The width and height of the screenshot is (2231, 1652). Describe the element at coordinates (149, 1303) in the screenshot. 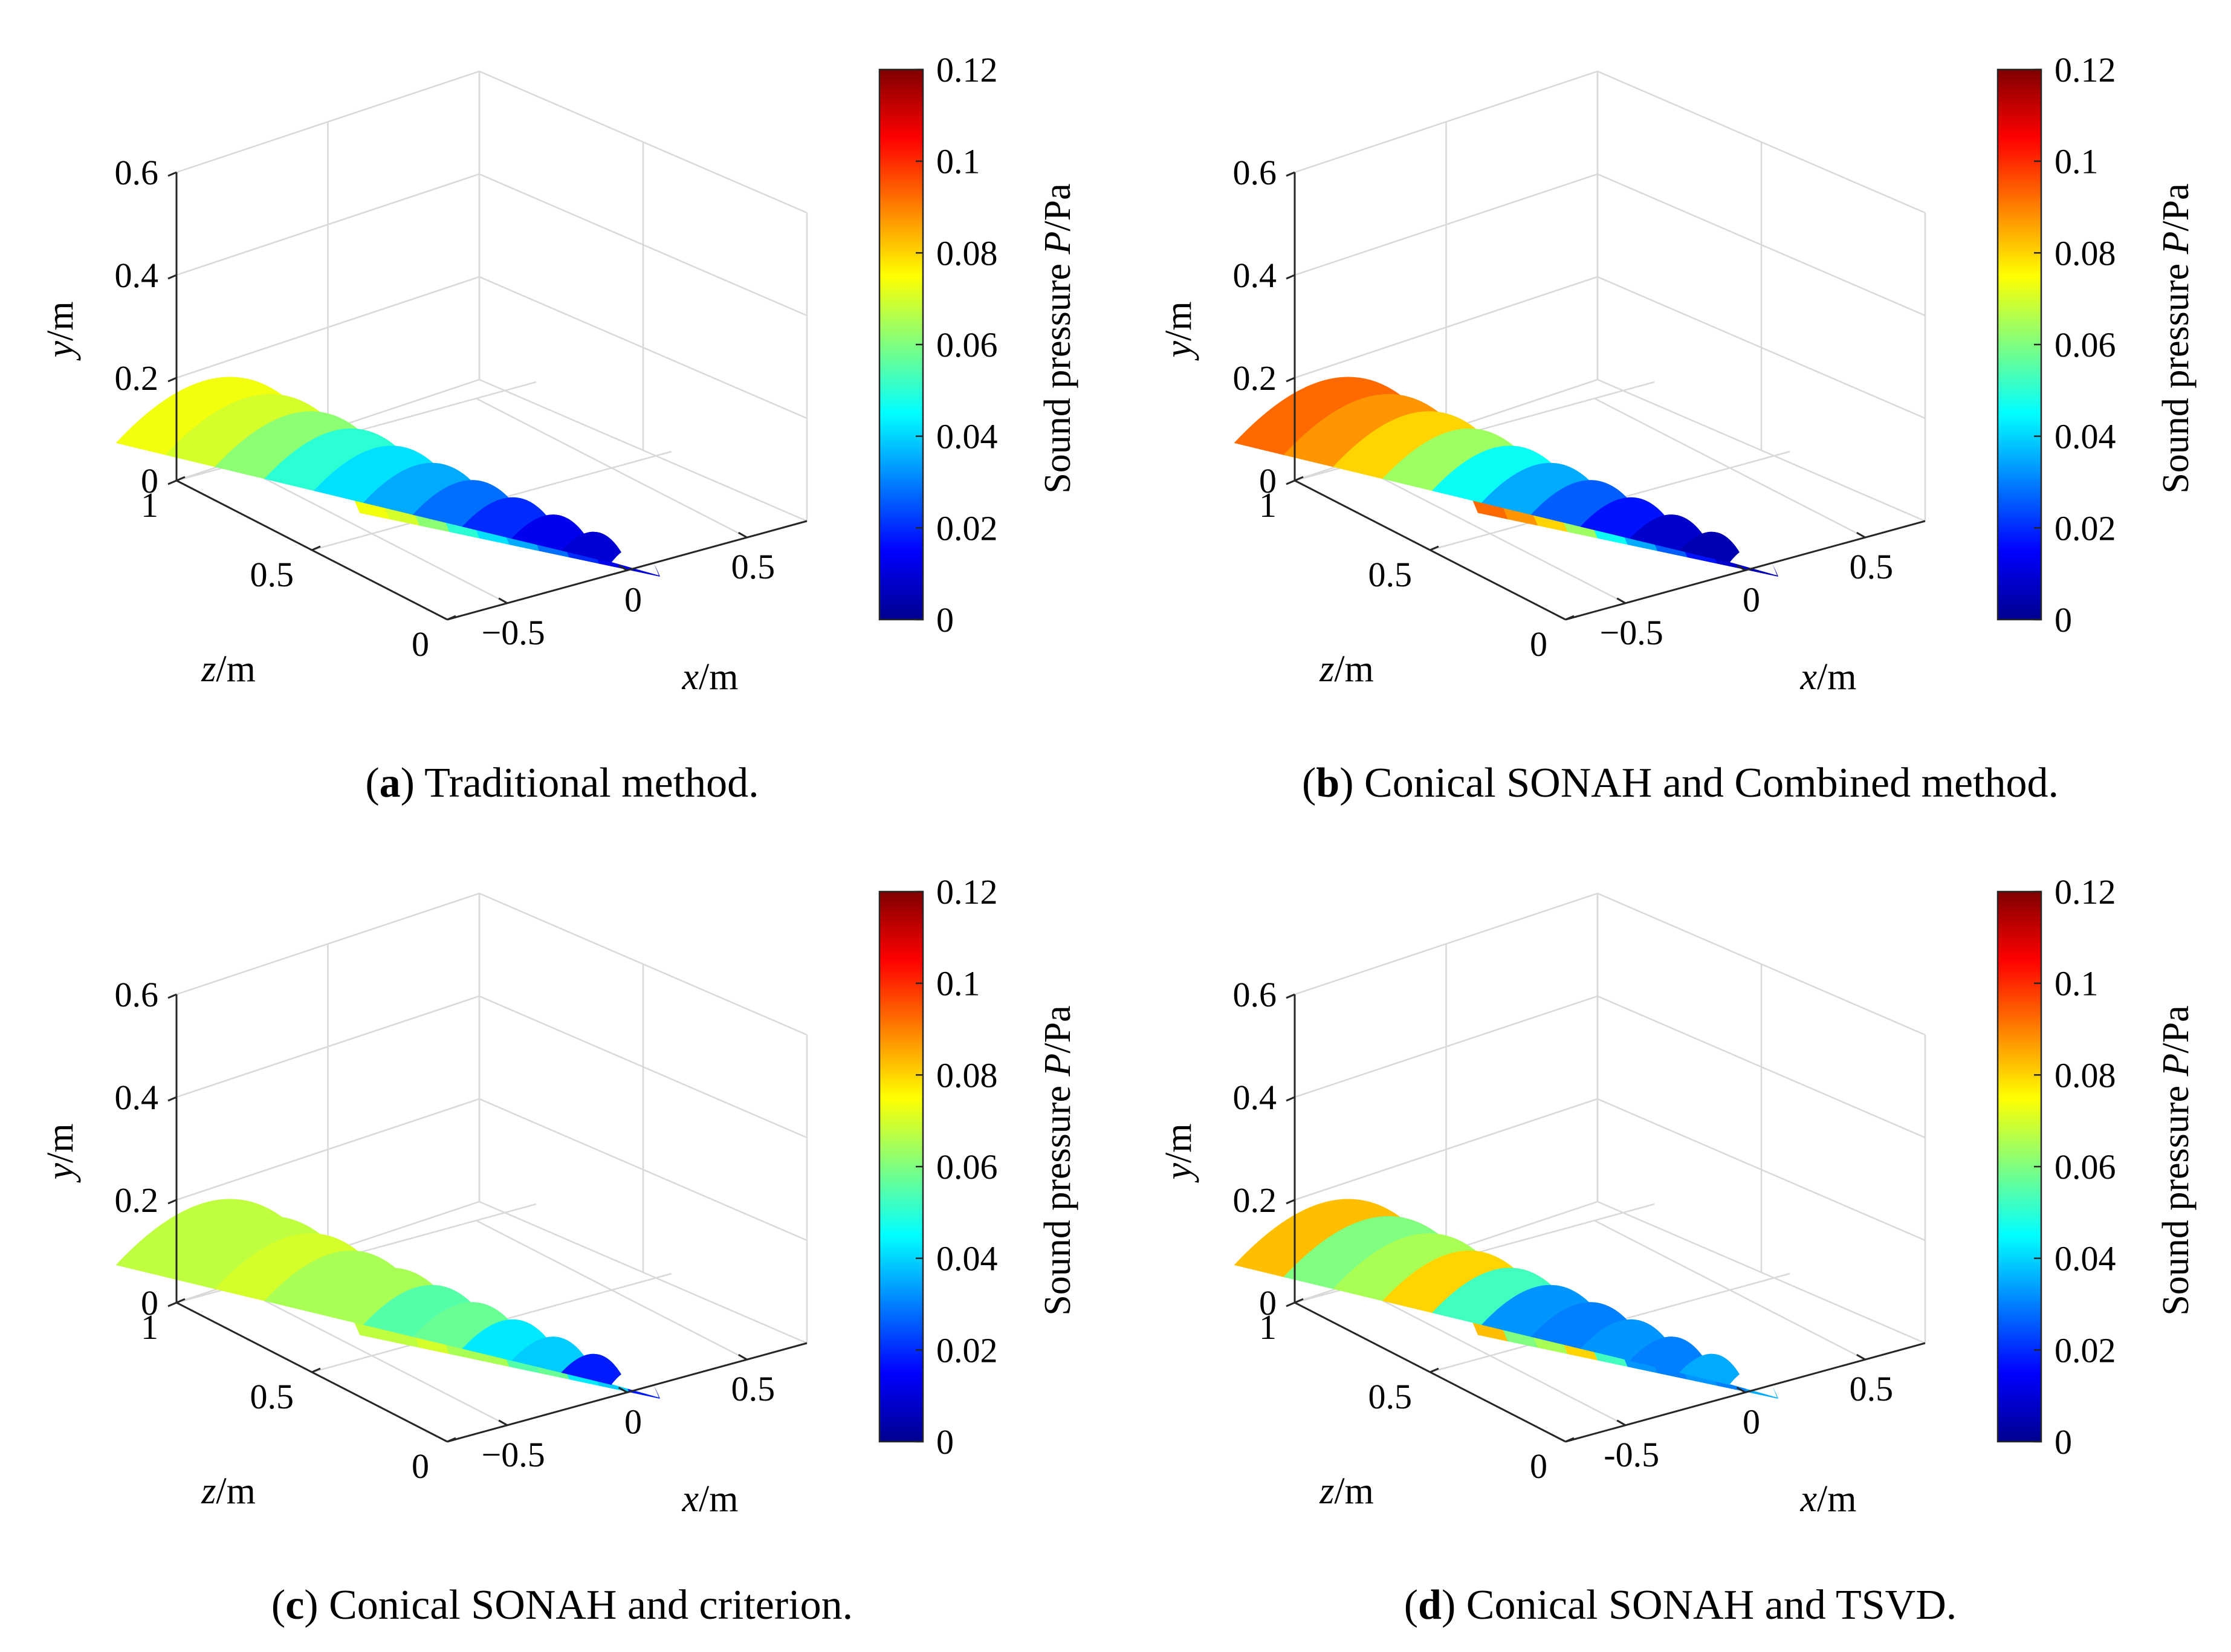

I see `y-tick-label: 0` at that location.